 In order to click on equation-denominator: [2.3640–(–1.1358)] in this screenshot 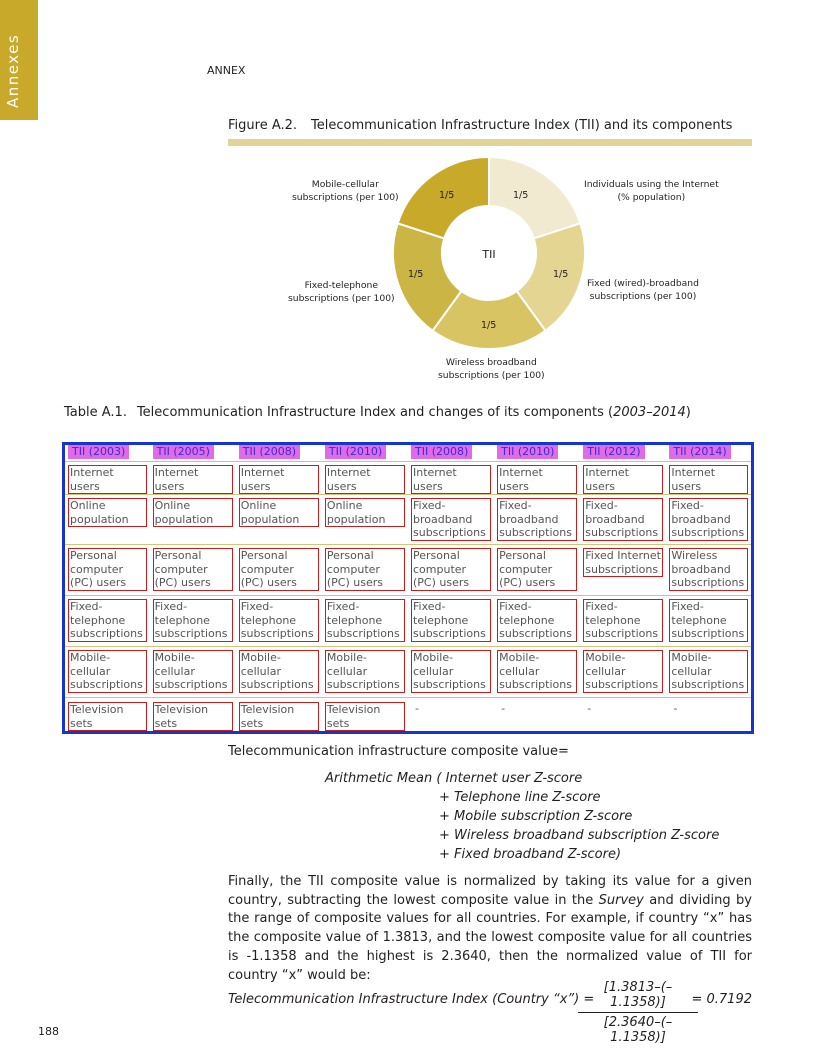, I will do `click(638, 1030)`.